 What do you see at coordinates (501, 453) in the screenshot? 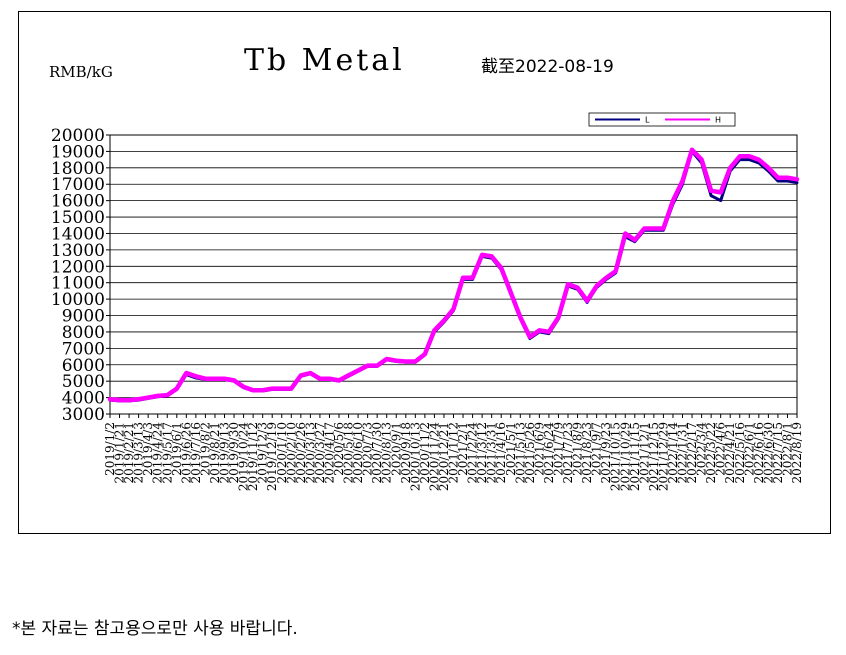
I see `x-tick-label: 2021/4/16` at bounding box center [501, 453].